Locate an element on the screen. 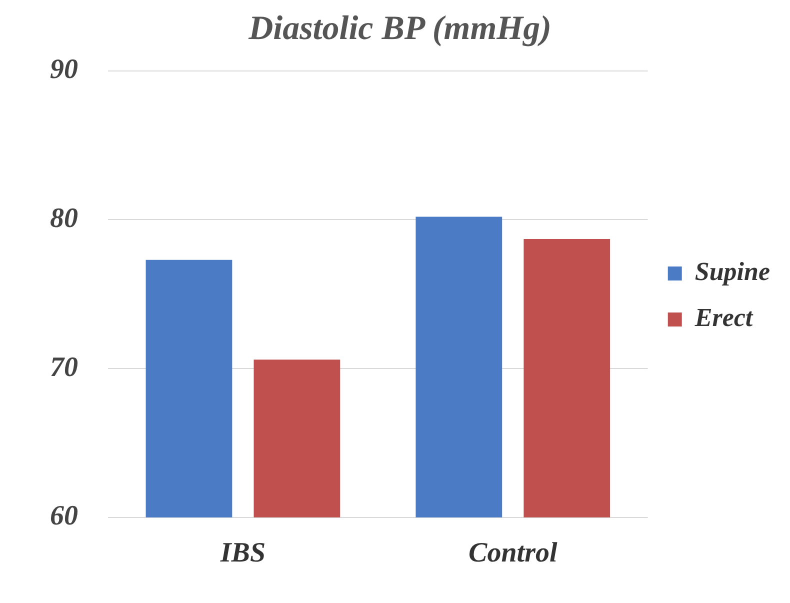 Image resolution: width=790 pixels, height=603 pixels. chart-title: Diastolic BP (mmHg) is located at coordinates (400, 29).